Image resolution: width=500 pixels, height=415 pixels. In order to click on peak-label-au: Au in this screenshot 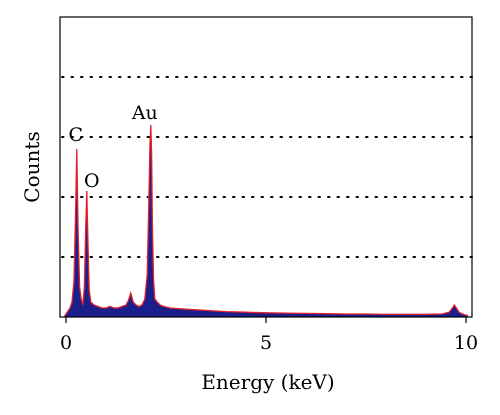, I will do `click(144, 113)`.